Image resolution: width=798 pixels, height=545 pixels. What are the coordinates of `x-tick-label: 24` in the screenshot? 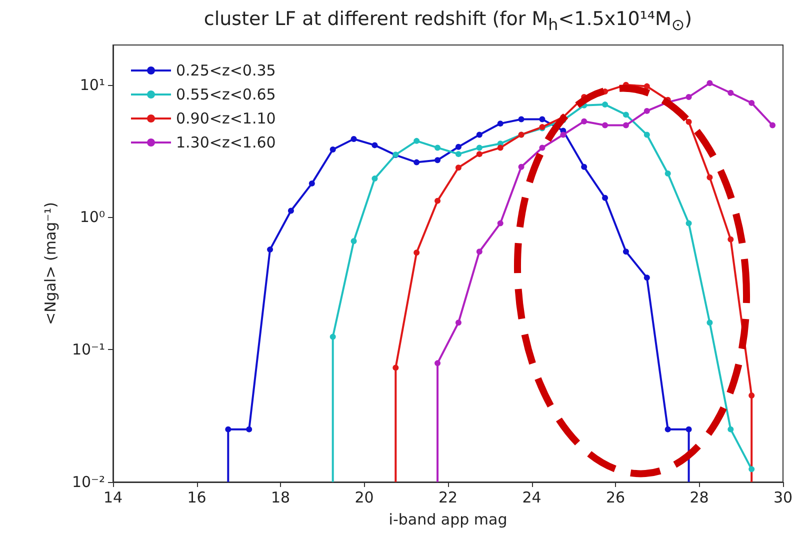 It's located at (532, 497).